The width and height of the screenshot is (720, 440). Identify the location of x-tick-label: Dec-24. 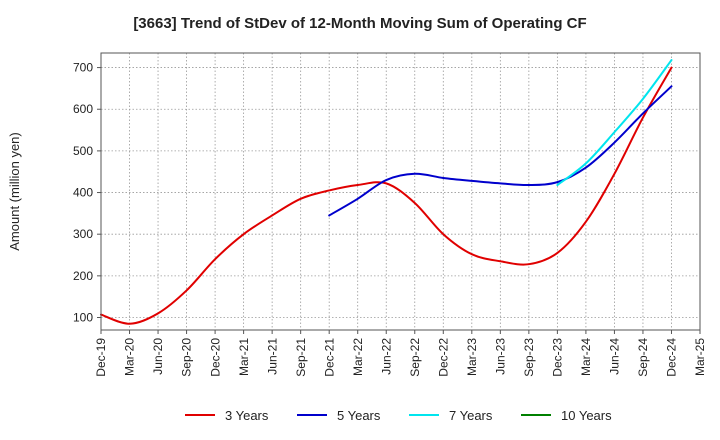
(672, 357).